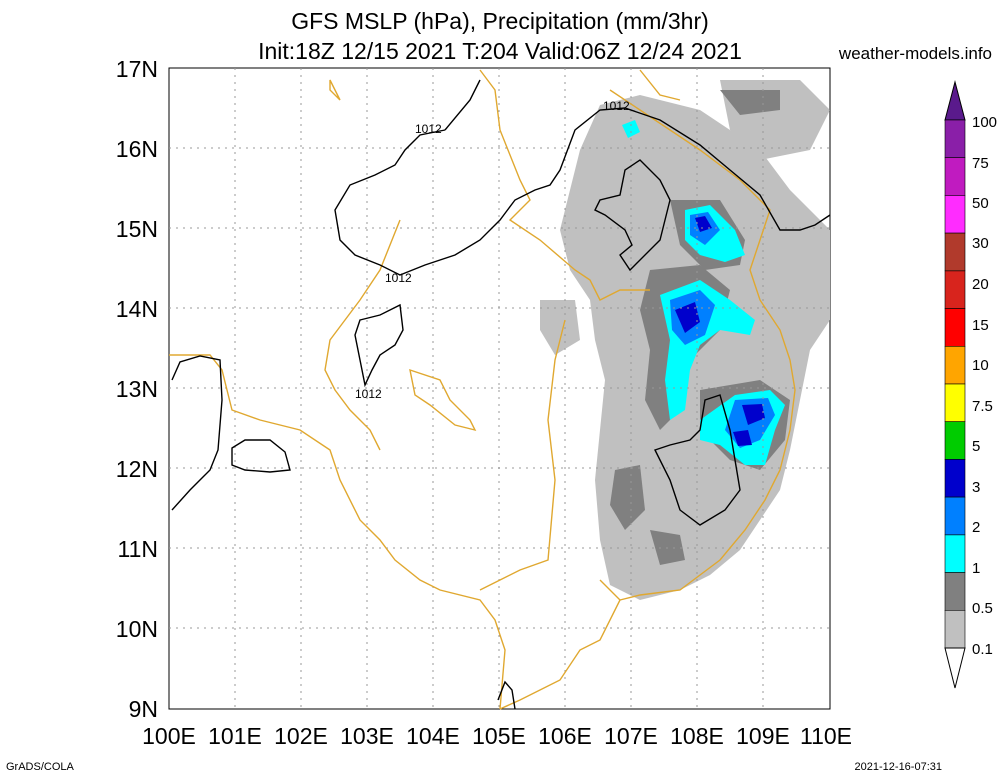 This screenshot has height=779, width=1000. I want to click on legend-boxes, so click(955, 384).